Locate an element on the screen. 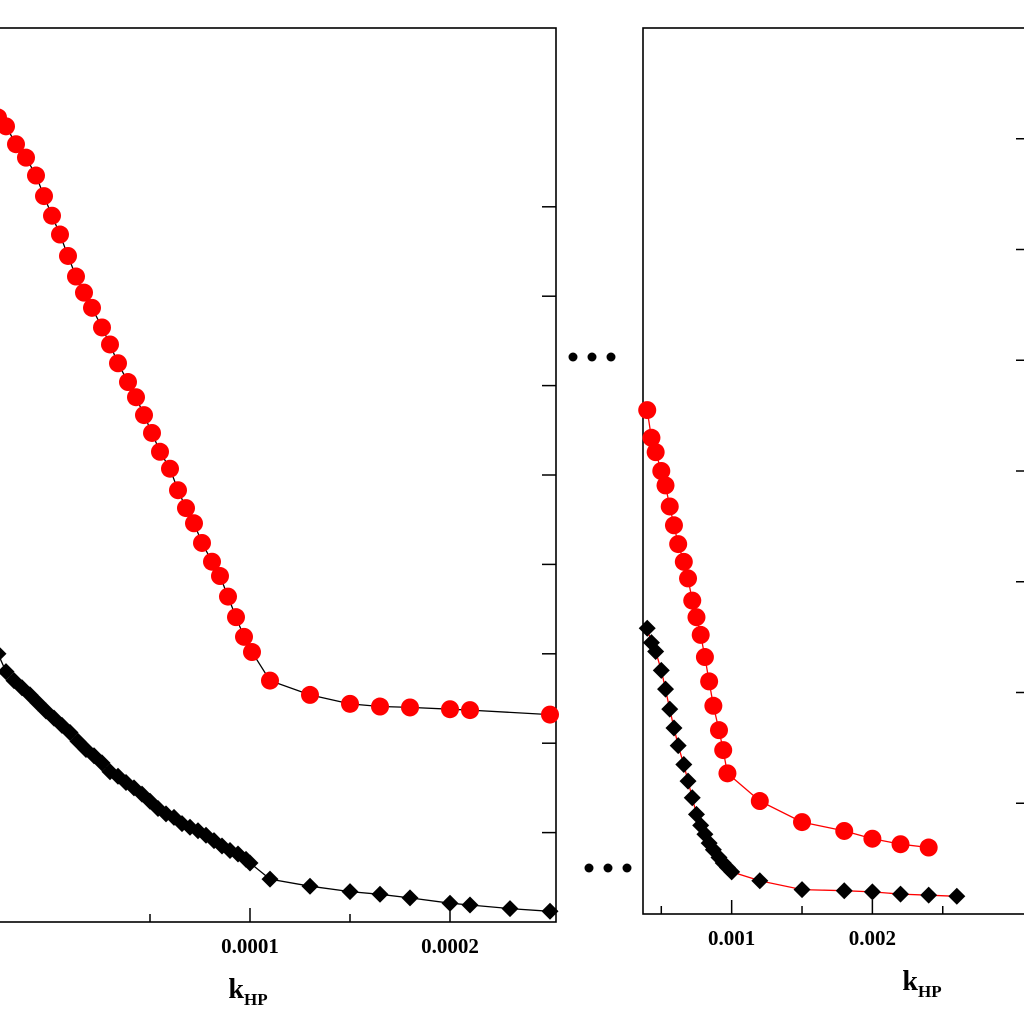 This screenshot has height=1024, width=1024. axis-break-ellipsis is located at coordinates (600, 612).